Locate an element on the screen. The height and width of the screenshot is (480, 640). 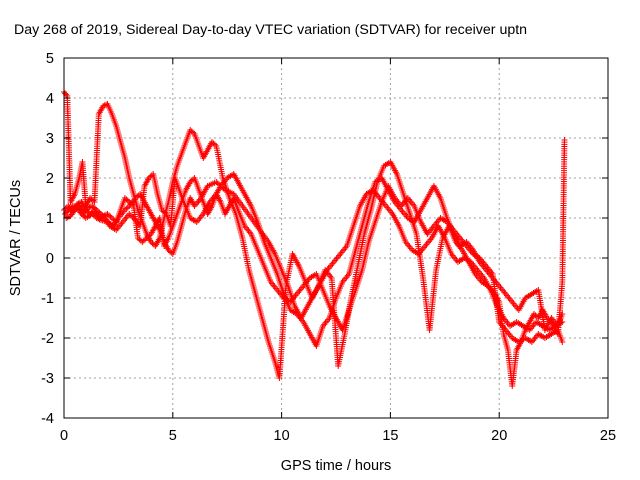
x-tick-label: 25 is located at coordinates (608, 436).